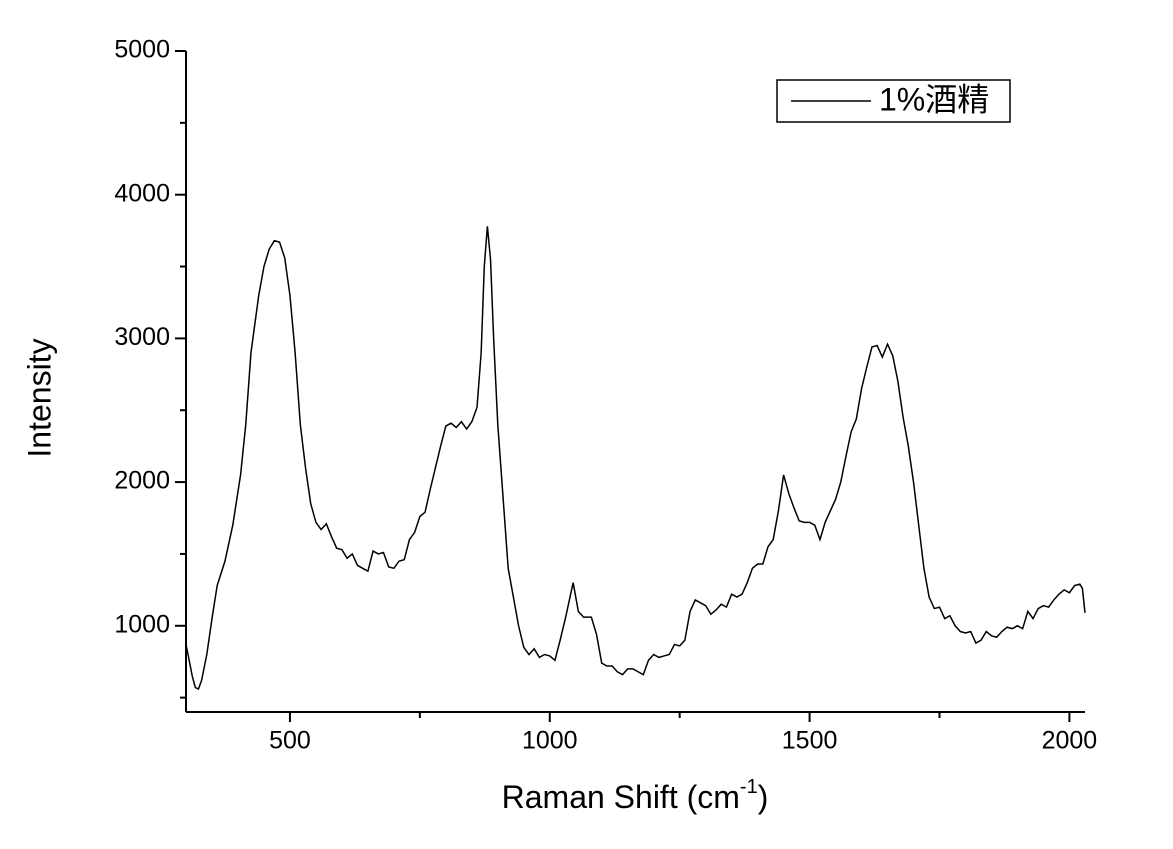 The width and height of the screenshot is (1173, 849). Describe the element at coordinates (142, 481) in the screenshot. I see `y-tick-label: 2000` at that location.